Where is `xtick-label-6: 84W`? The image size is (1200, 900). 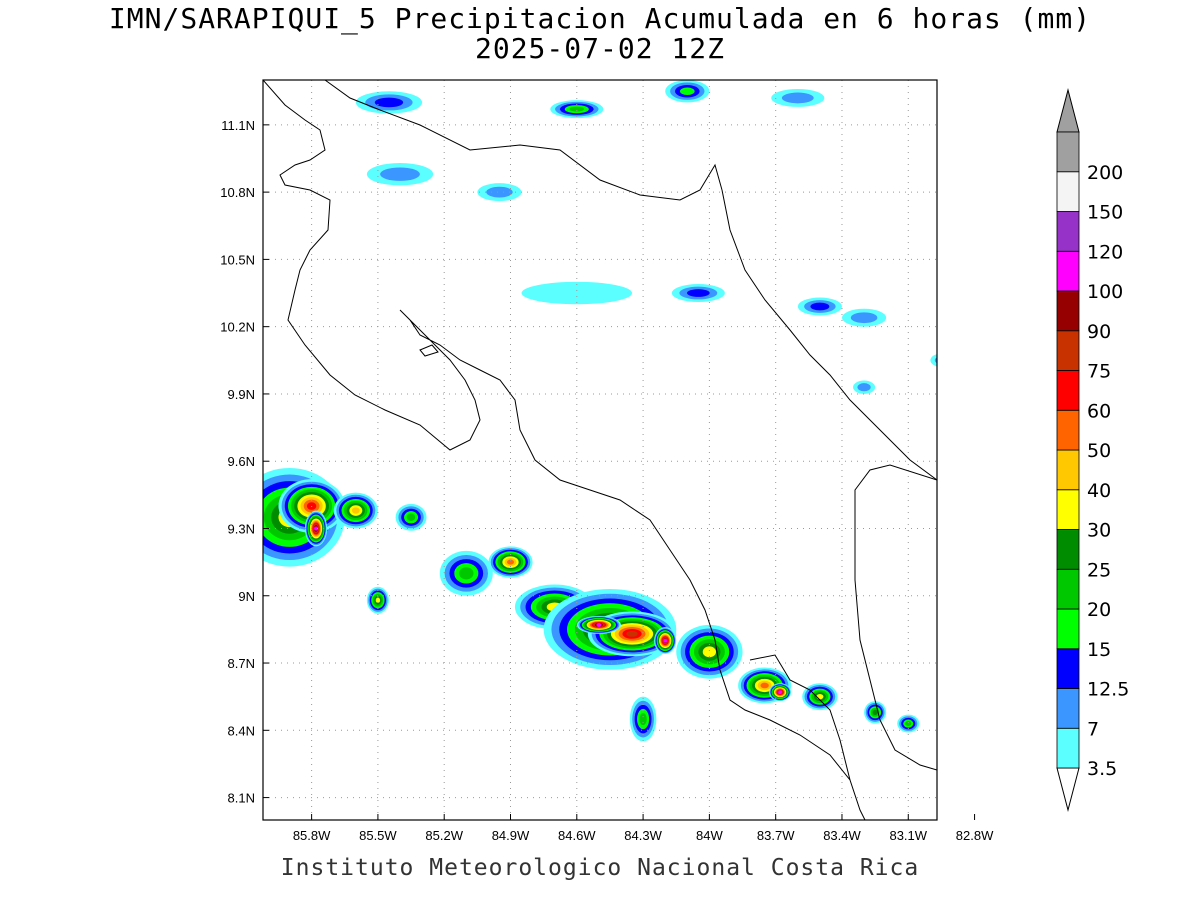
xtick-label-6: 84W is located at coordinates (709, 835).